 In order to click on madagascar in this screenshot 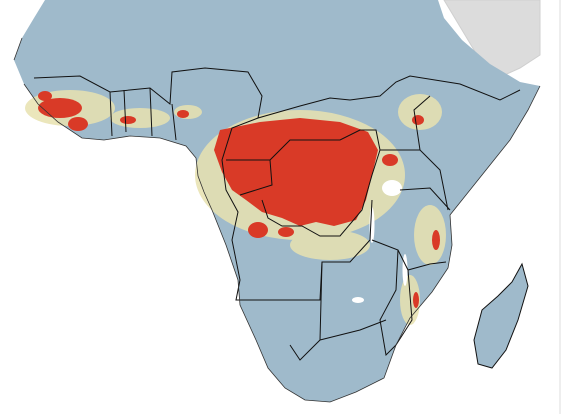, I will do `click(501, 315)`.